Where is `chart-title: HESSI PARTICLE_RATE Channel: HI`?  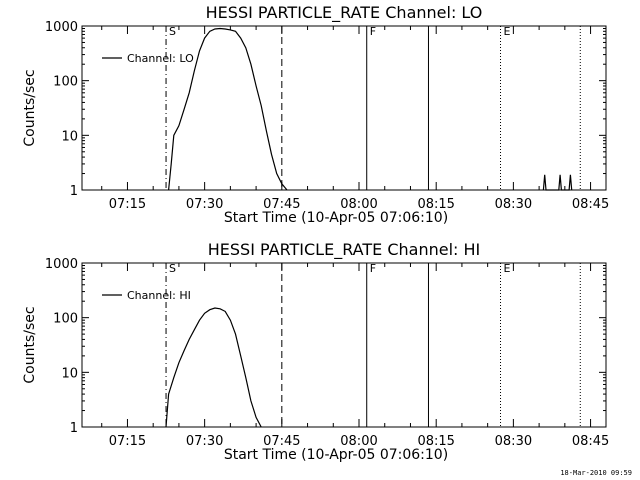 chart-title: HESSI PARTICLE_RATE Channel: HI is located at coordinates (344, 250).